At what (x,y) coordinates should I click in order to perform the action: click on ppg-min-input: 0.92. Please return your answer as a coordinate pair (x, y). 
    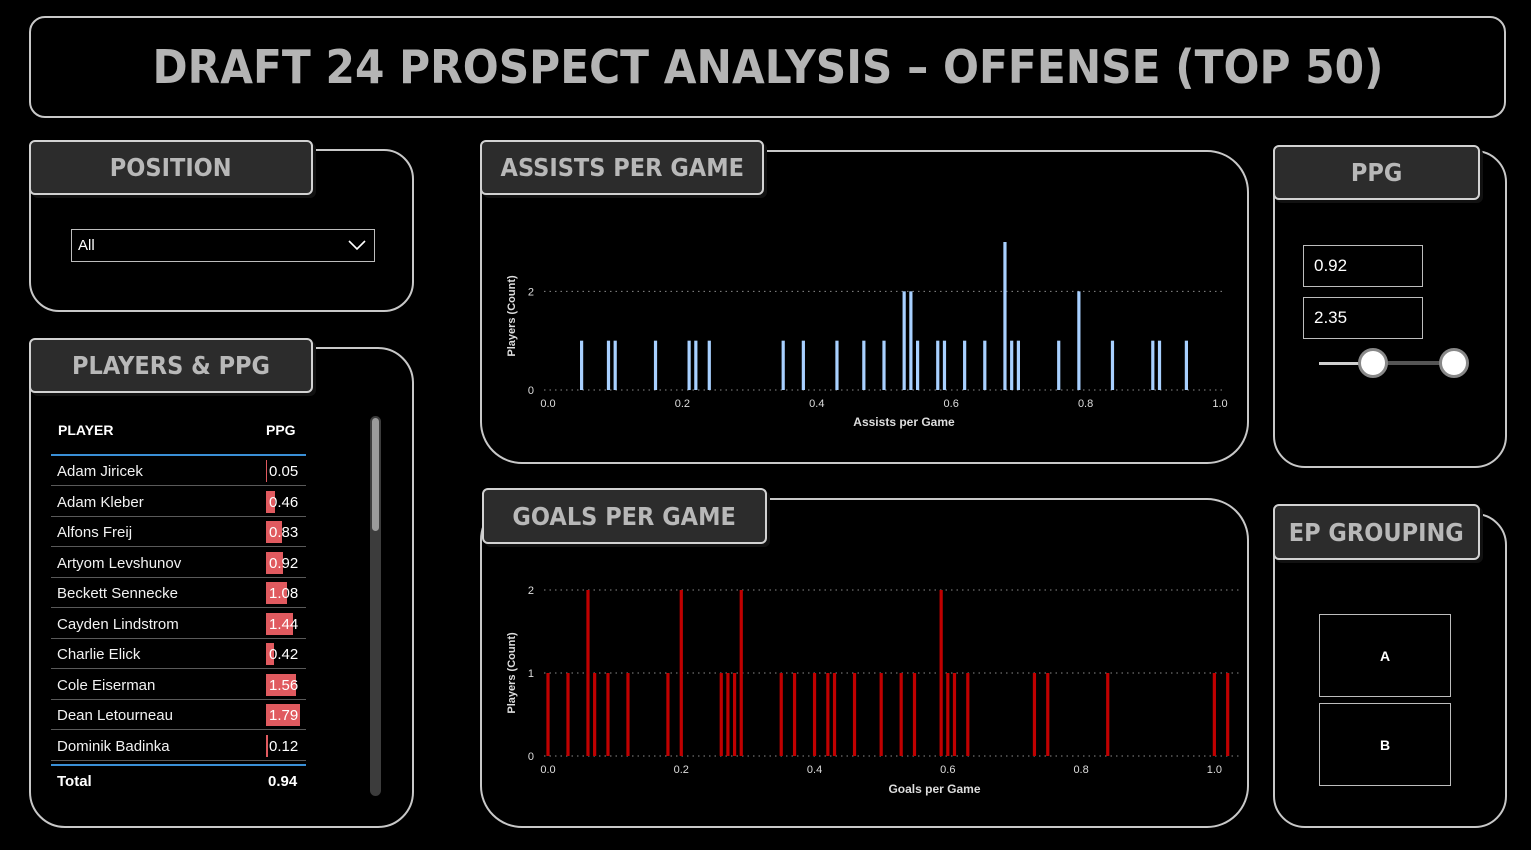
    Looking at the image, I should click on (1363, 266).